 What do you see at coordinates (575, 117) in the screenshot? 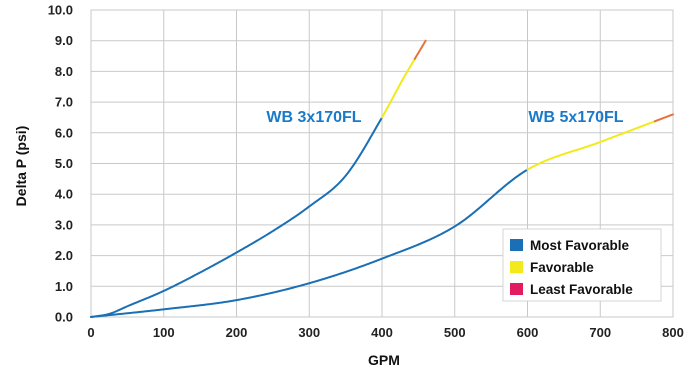
I see `series-label-wb-5x170fl: WB 5x170FL` at bounding box center [575, 117].